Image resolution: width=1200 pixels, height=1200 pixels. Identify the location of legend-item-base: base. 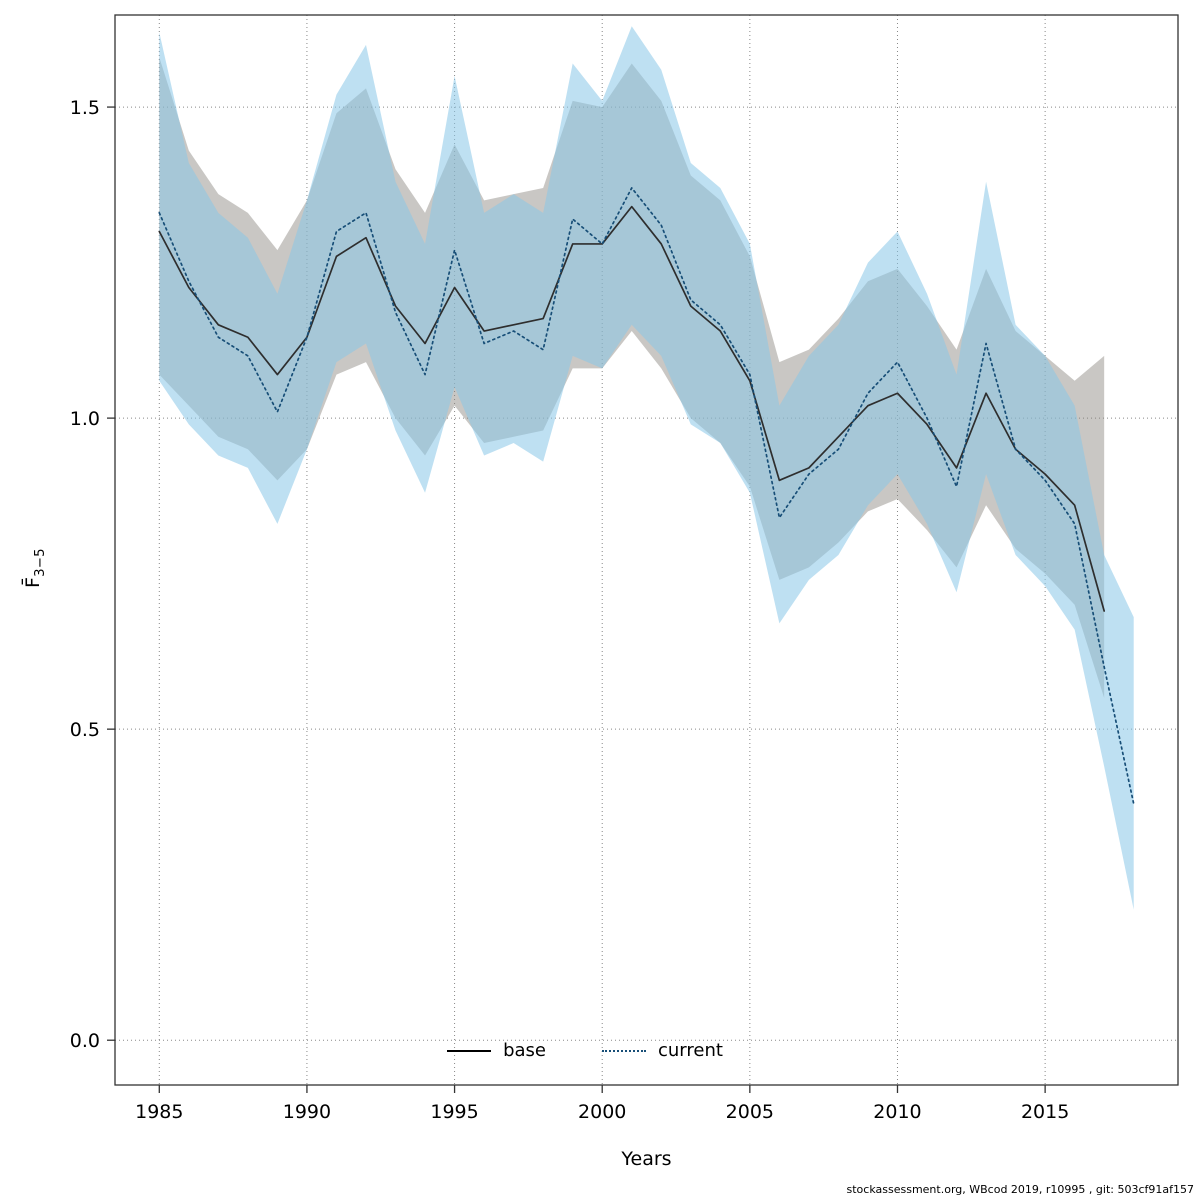
(496, 1050).